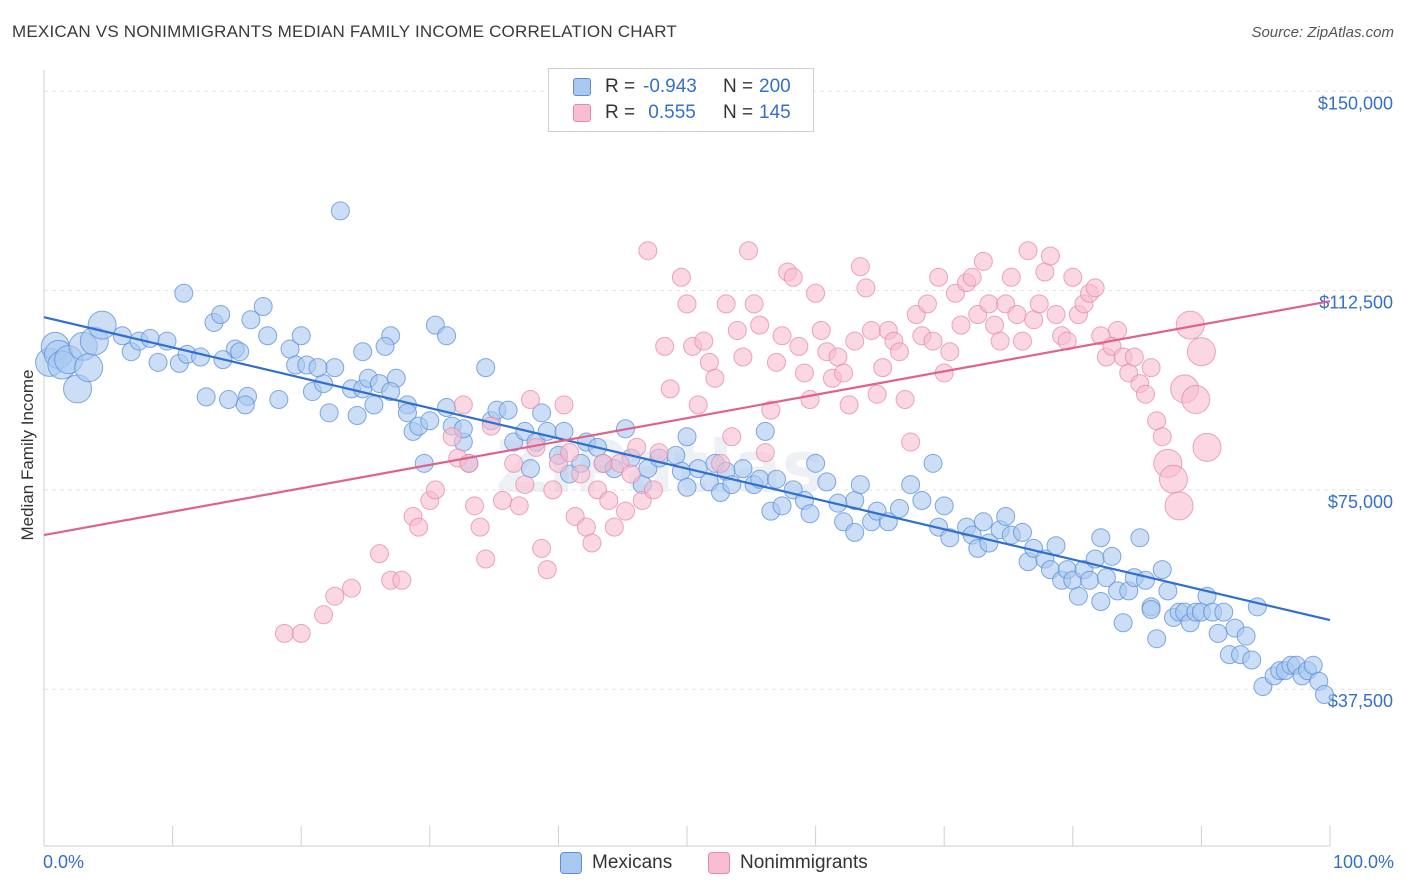 The image size is (1406, 892). I want to click on r-value: 0.555, so click(669, 112).